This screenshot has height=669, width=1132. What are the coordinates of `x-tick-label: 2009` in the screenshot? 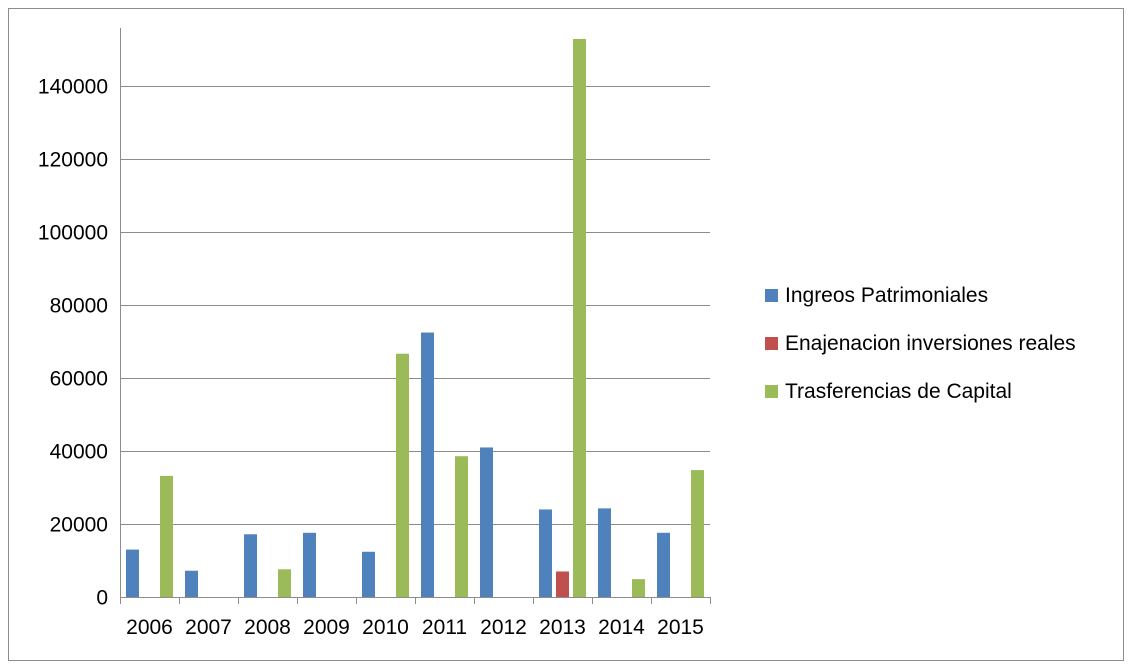 It's located at (326, 627).